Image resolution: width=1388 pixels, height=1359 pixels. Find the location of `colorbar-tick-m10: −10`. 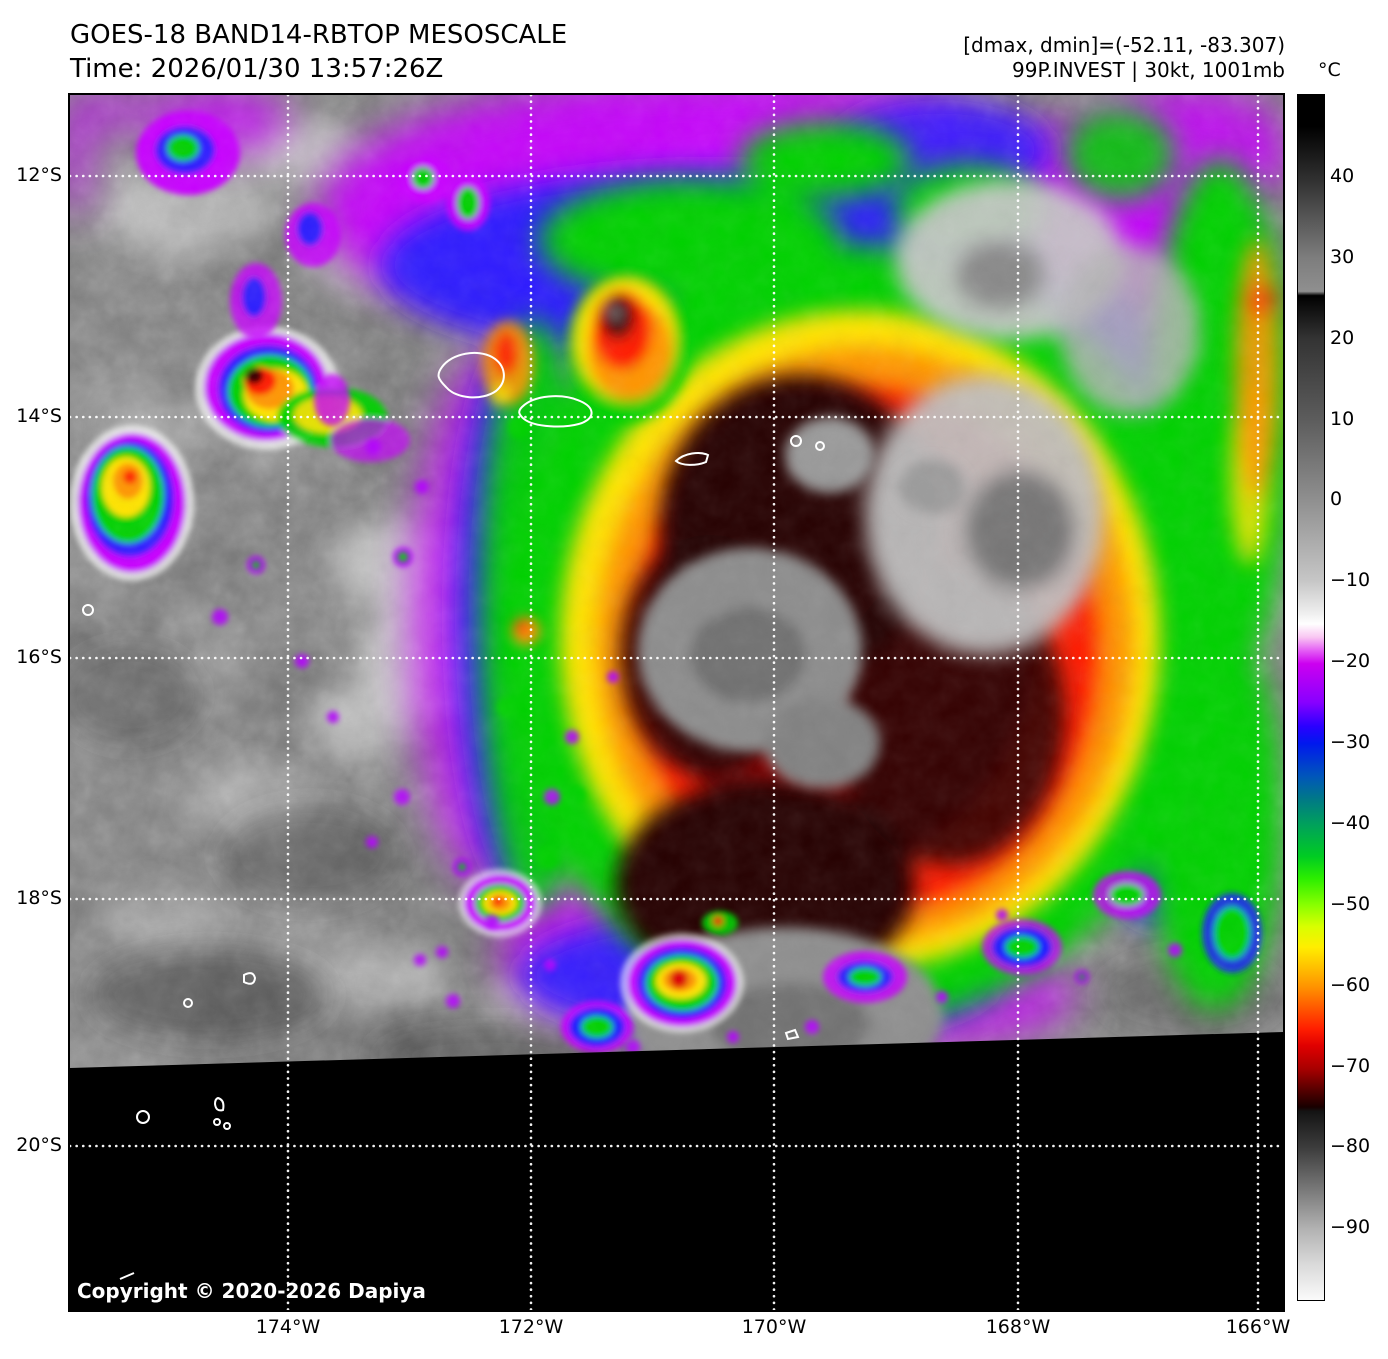

colorbar-tick-m10: −10 is located at coordinates (1350, 580).